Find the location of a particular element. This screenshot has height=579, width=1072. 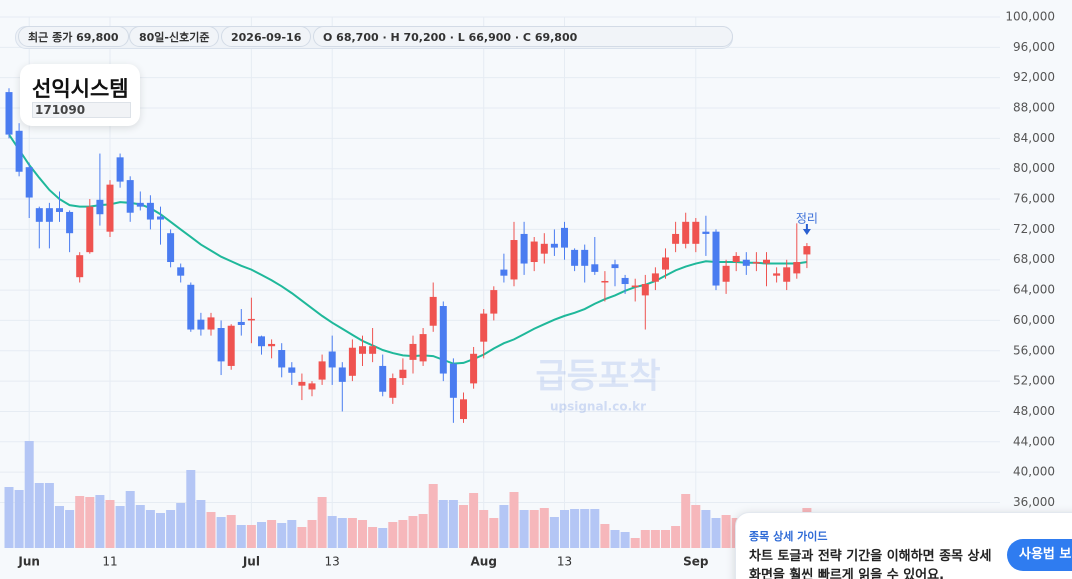

y-tick-label: 72,000 is located at coordinates (1034, 229).